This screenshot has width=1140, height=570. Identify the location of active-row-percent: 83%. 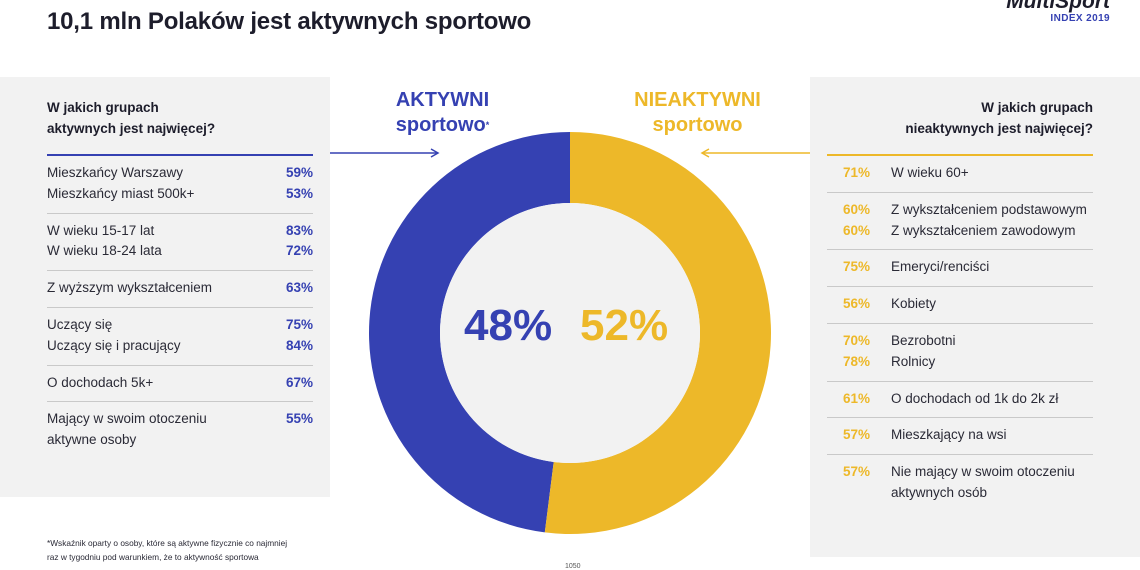
(299, 230).